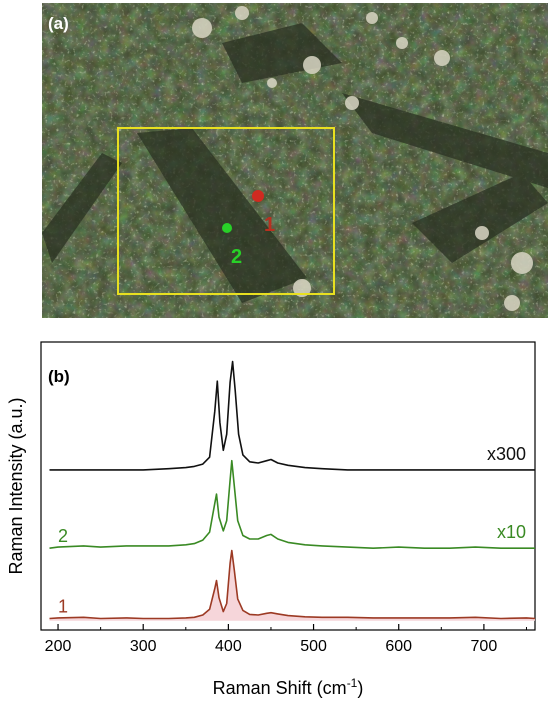 This screenshot has height=706, width=550. What do you see at coordinates (292, 504) in the screenshot?
I see `series-1-line` at bounding box center [292, 504].